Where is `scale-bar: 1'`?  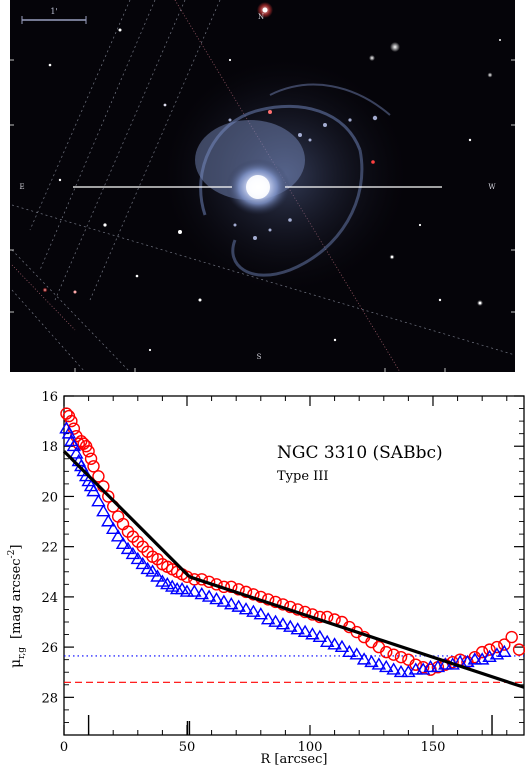 scale-bar: 1' is located at coordinates (54, 15).